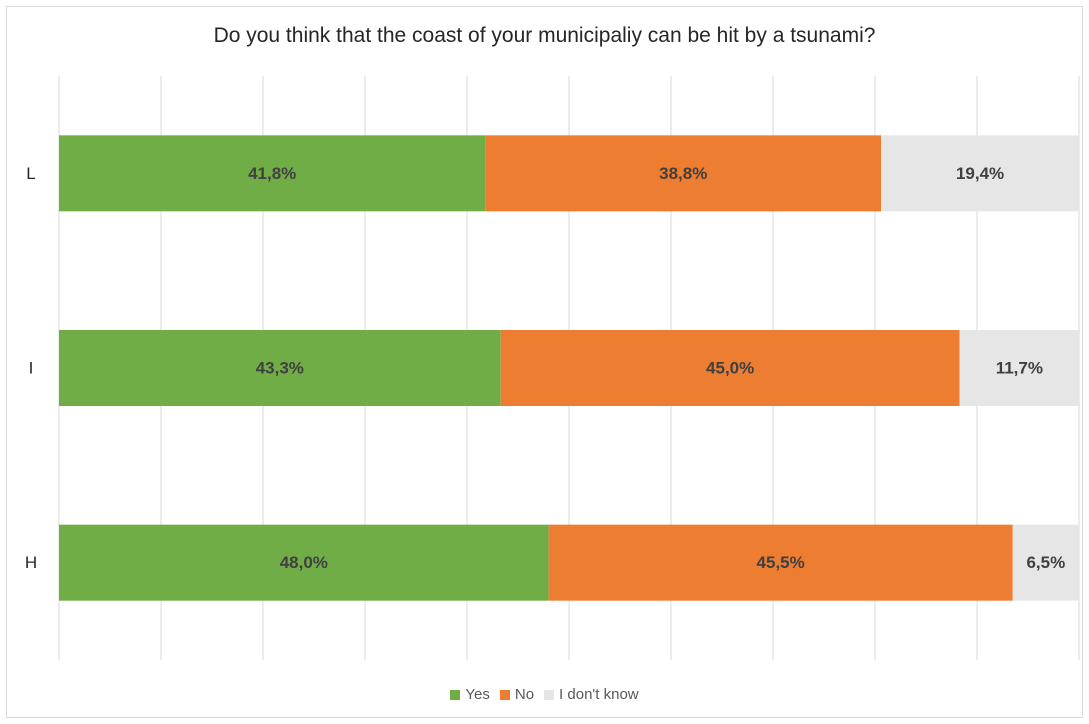  What do you see at coordinates (599, 694) in the screenshot?
I see `legend-label: I don't know` at bounding box center [599, 694].